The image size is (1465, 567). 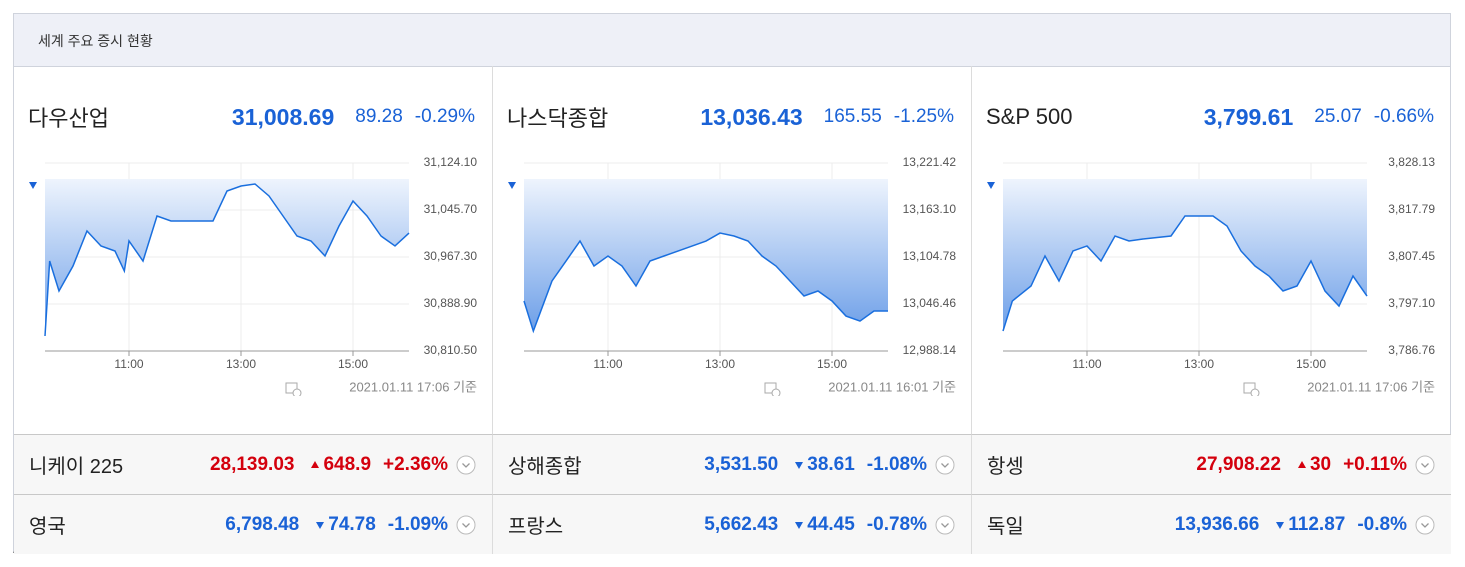 What do you see at coordinates (831, 524) in the screenshot?
I see `market-change: 44.45` at bounding box center [831, 524].